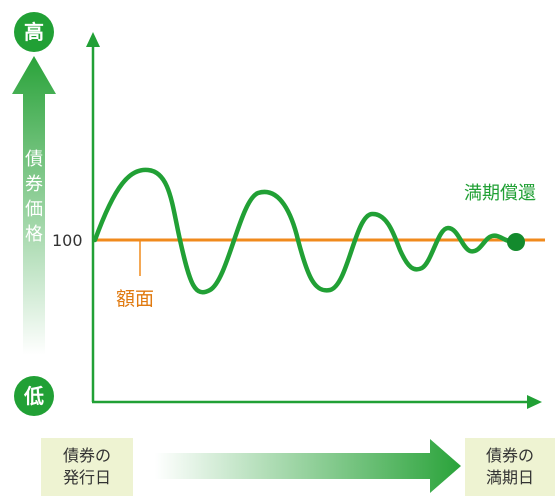  I want to click on low-marker-circle, so click(34, 396).